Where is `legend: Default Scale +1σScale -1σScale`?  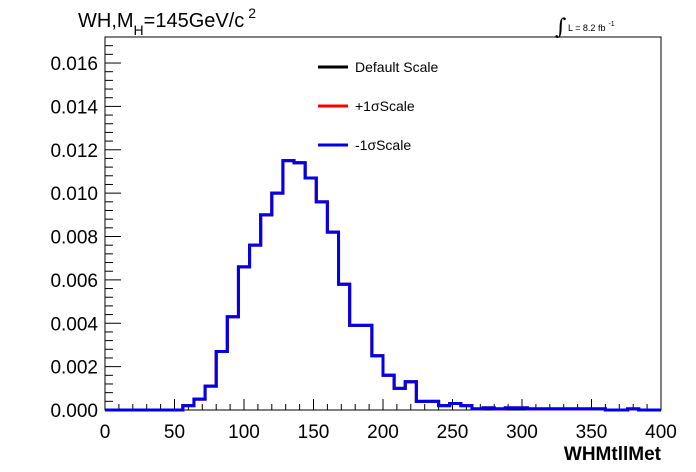
legend: Default Scale +1σScale -1σScale is located at coordinates (378, 106).